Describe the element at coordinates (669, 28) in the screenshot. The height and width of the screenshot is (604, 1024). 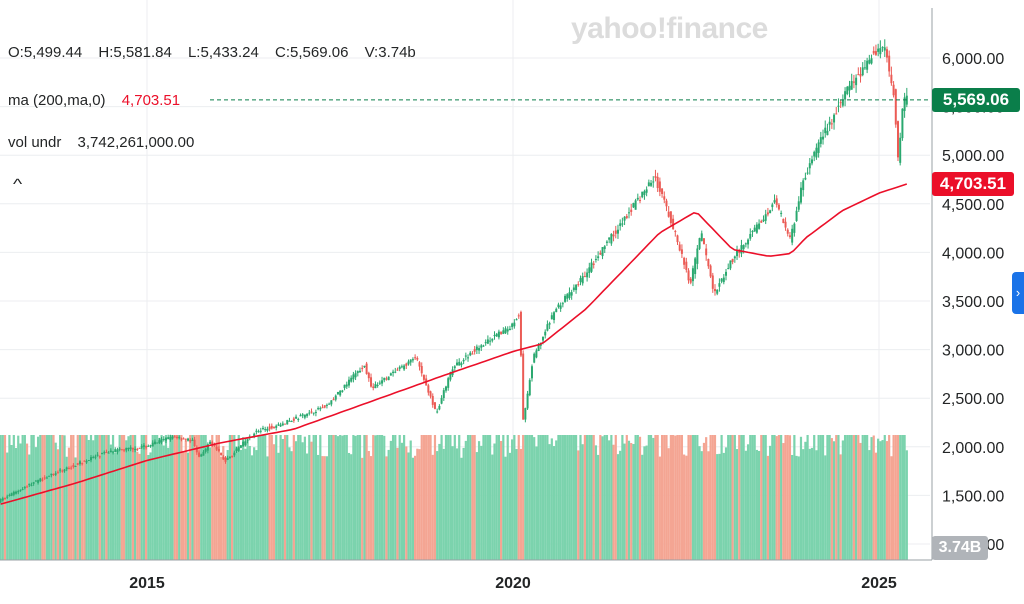
I see `yahoo-finance-logo: yahoo!finance` at that location.